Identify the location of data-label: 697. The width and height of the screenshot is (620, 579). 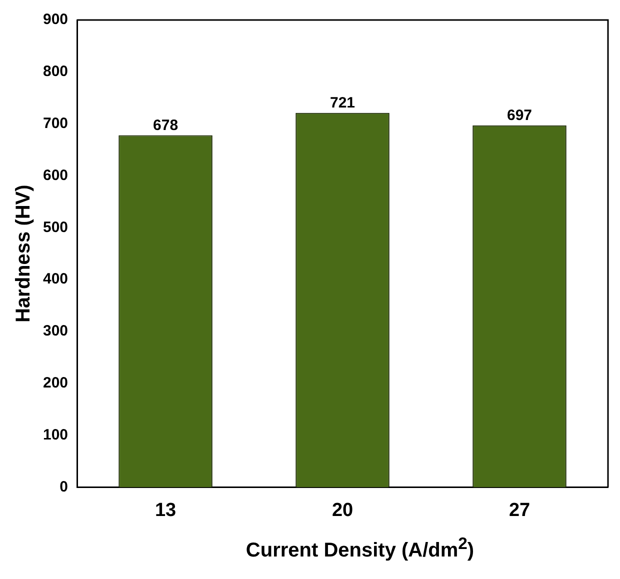
(519, 115).